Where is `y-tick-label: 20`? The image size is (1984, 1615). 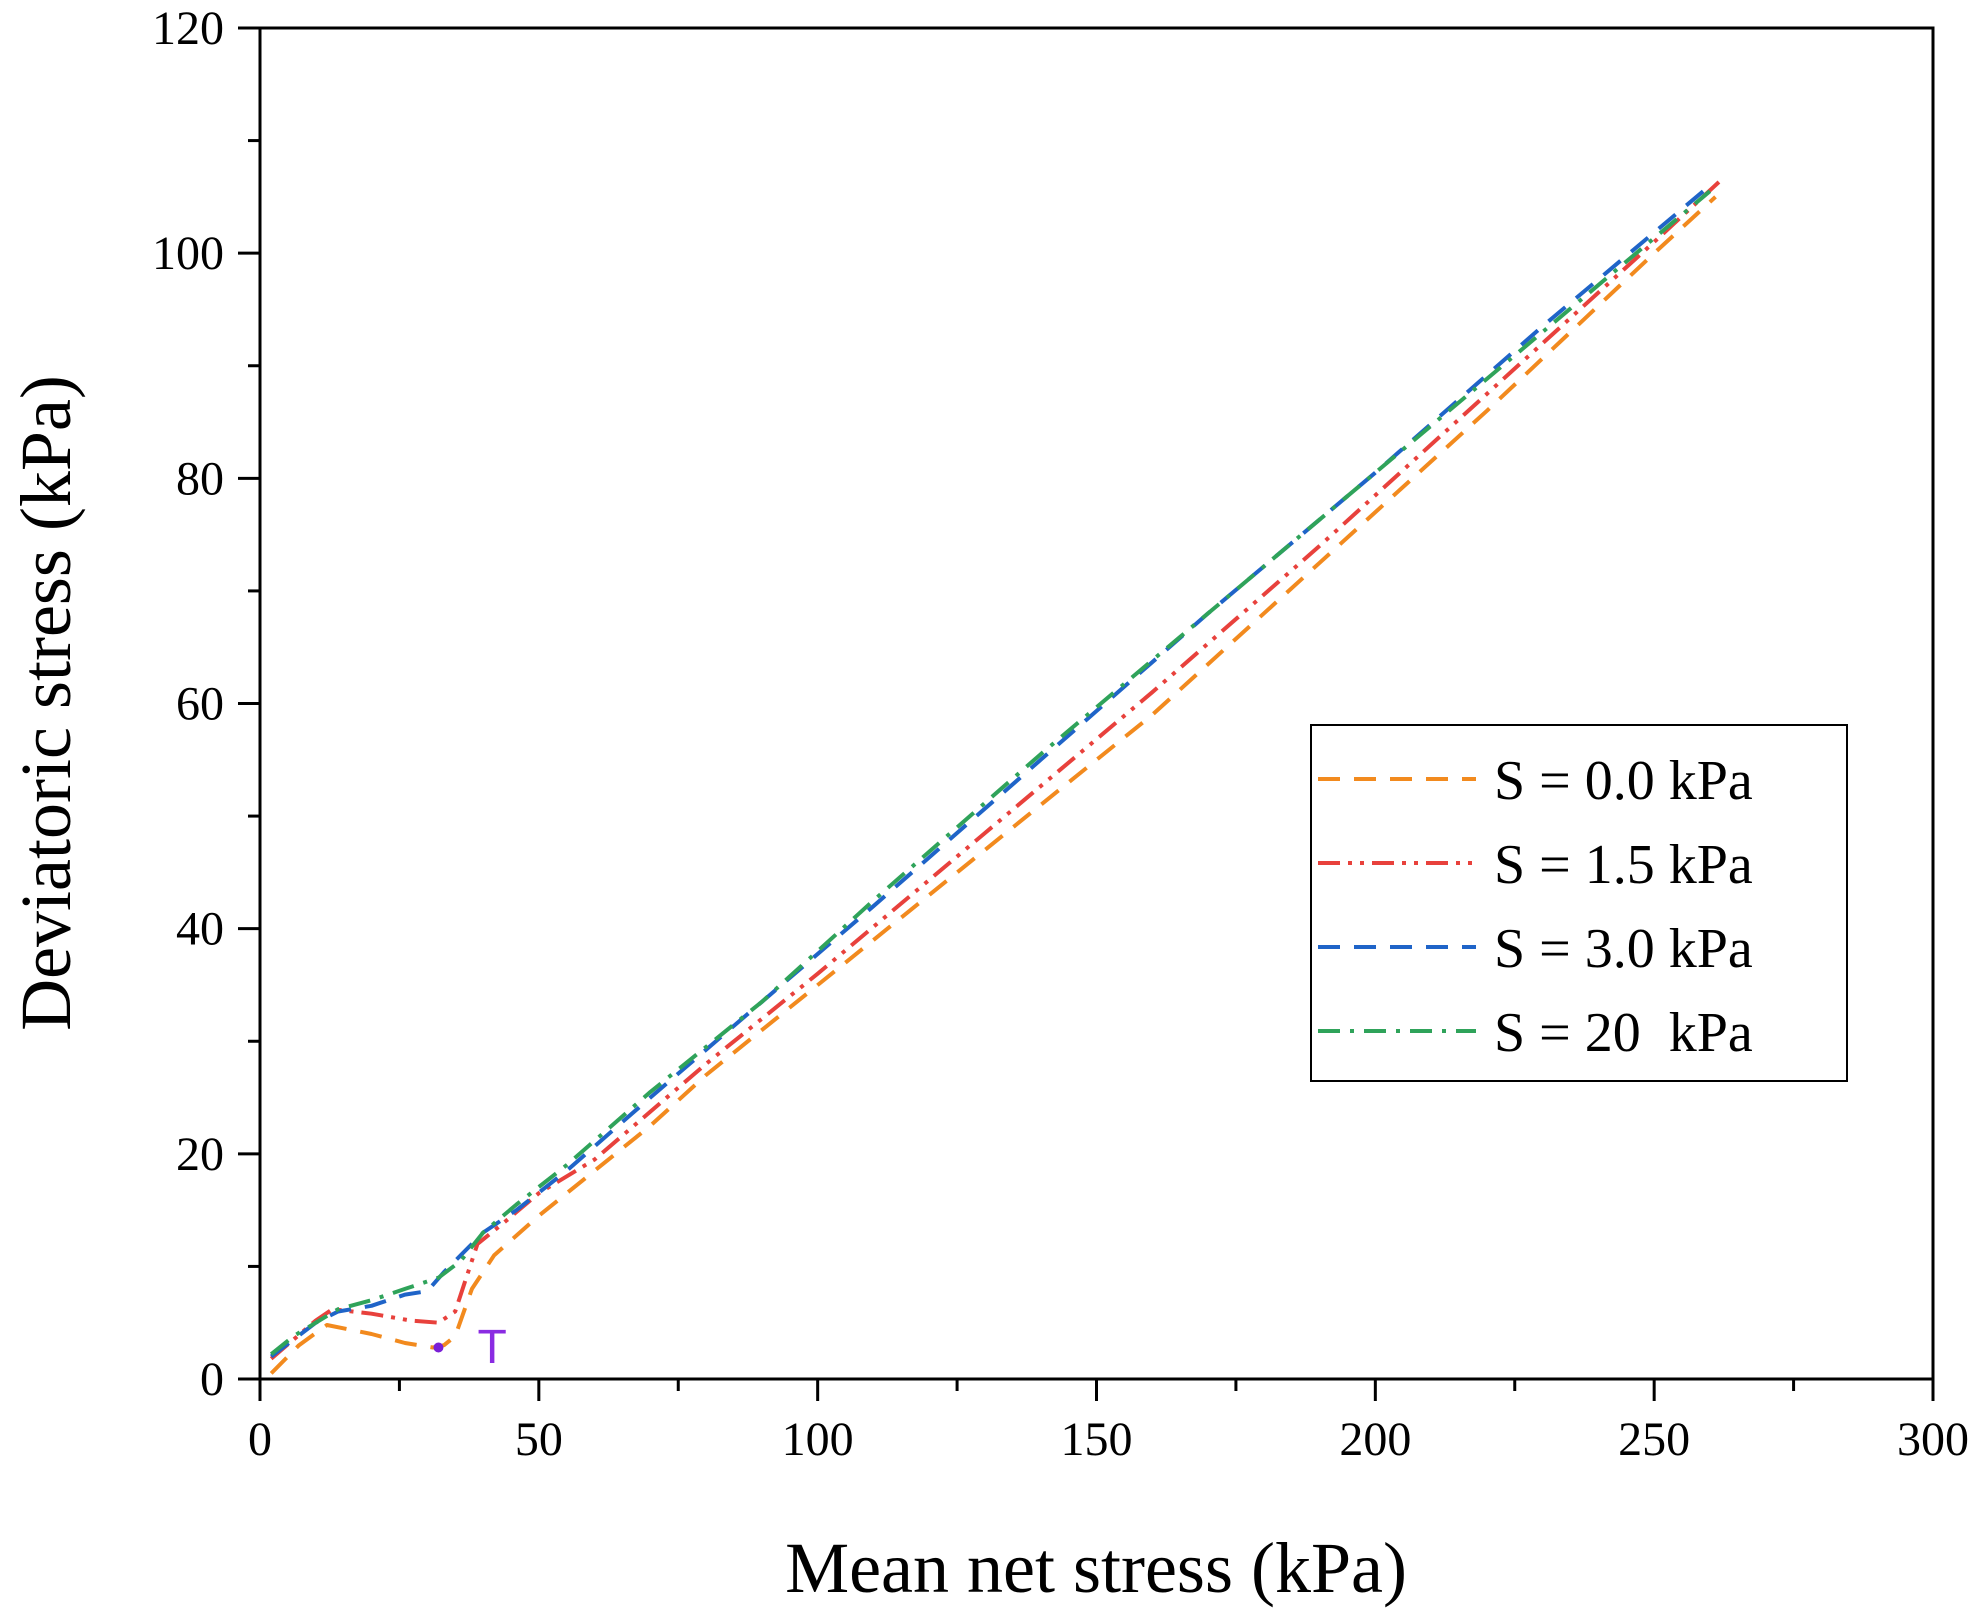
y-tick-label: 20 is located at coordinates (200, 1154).